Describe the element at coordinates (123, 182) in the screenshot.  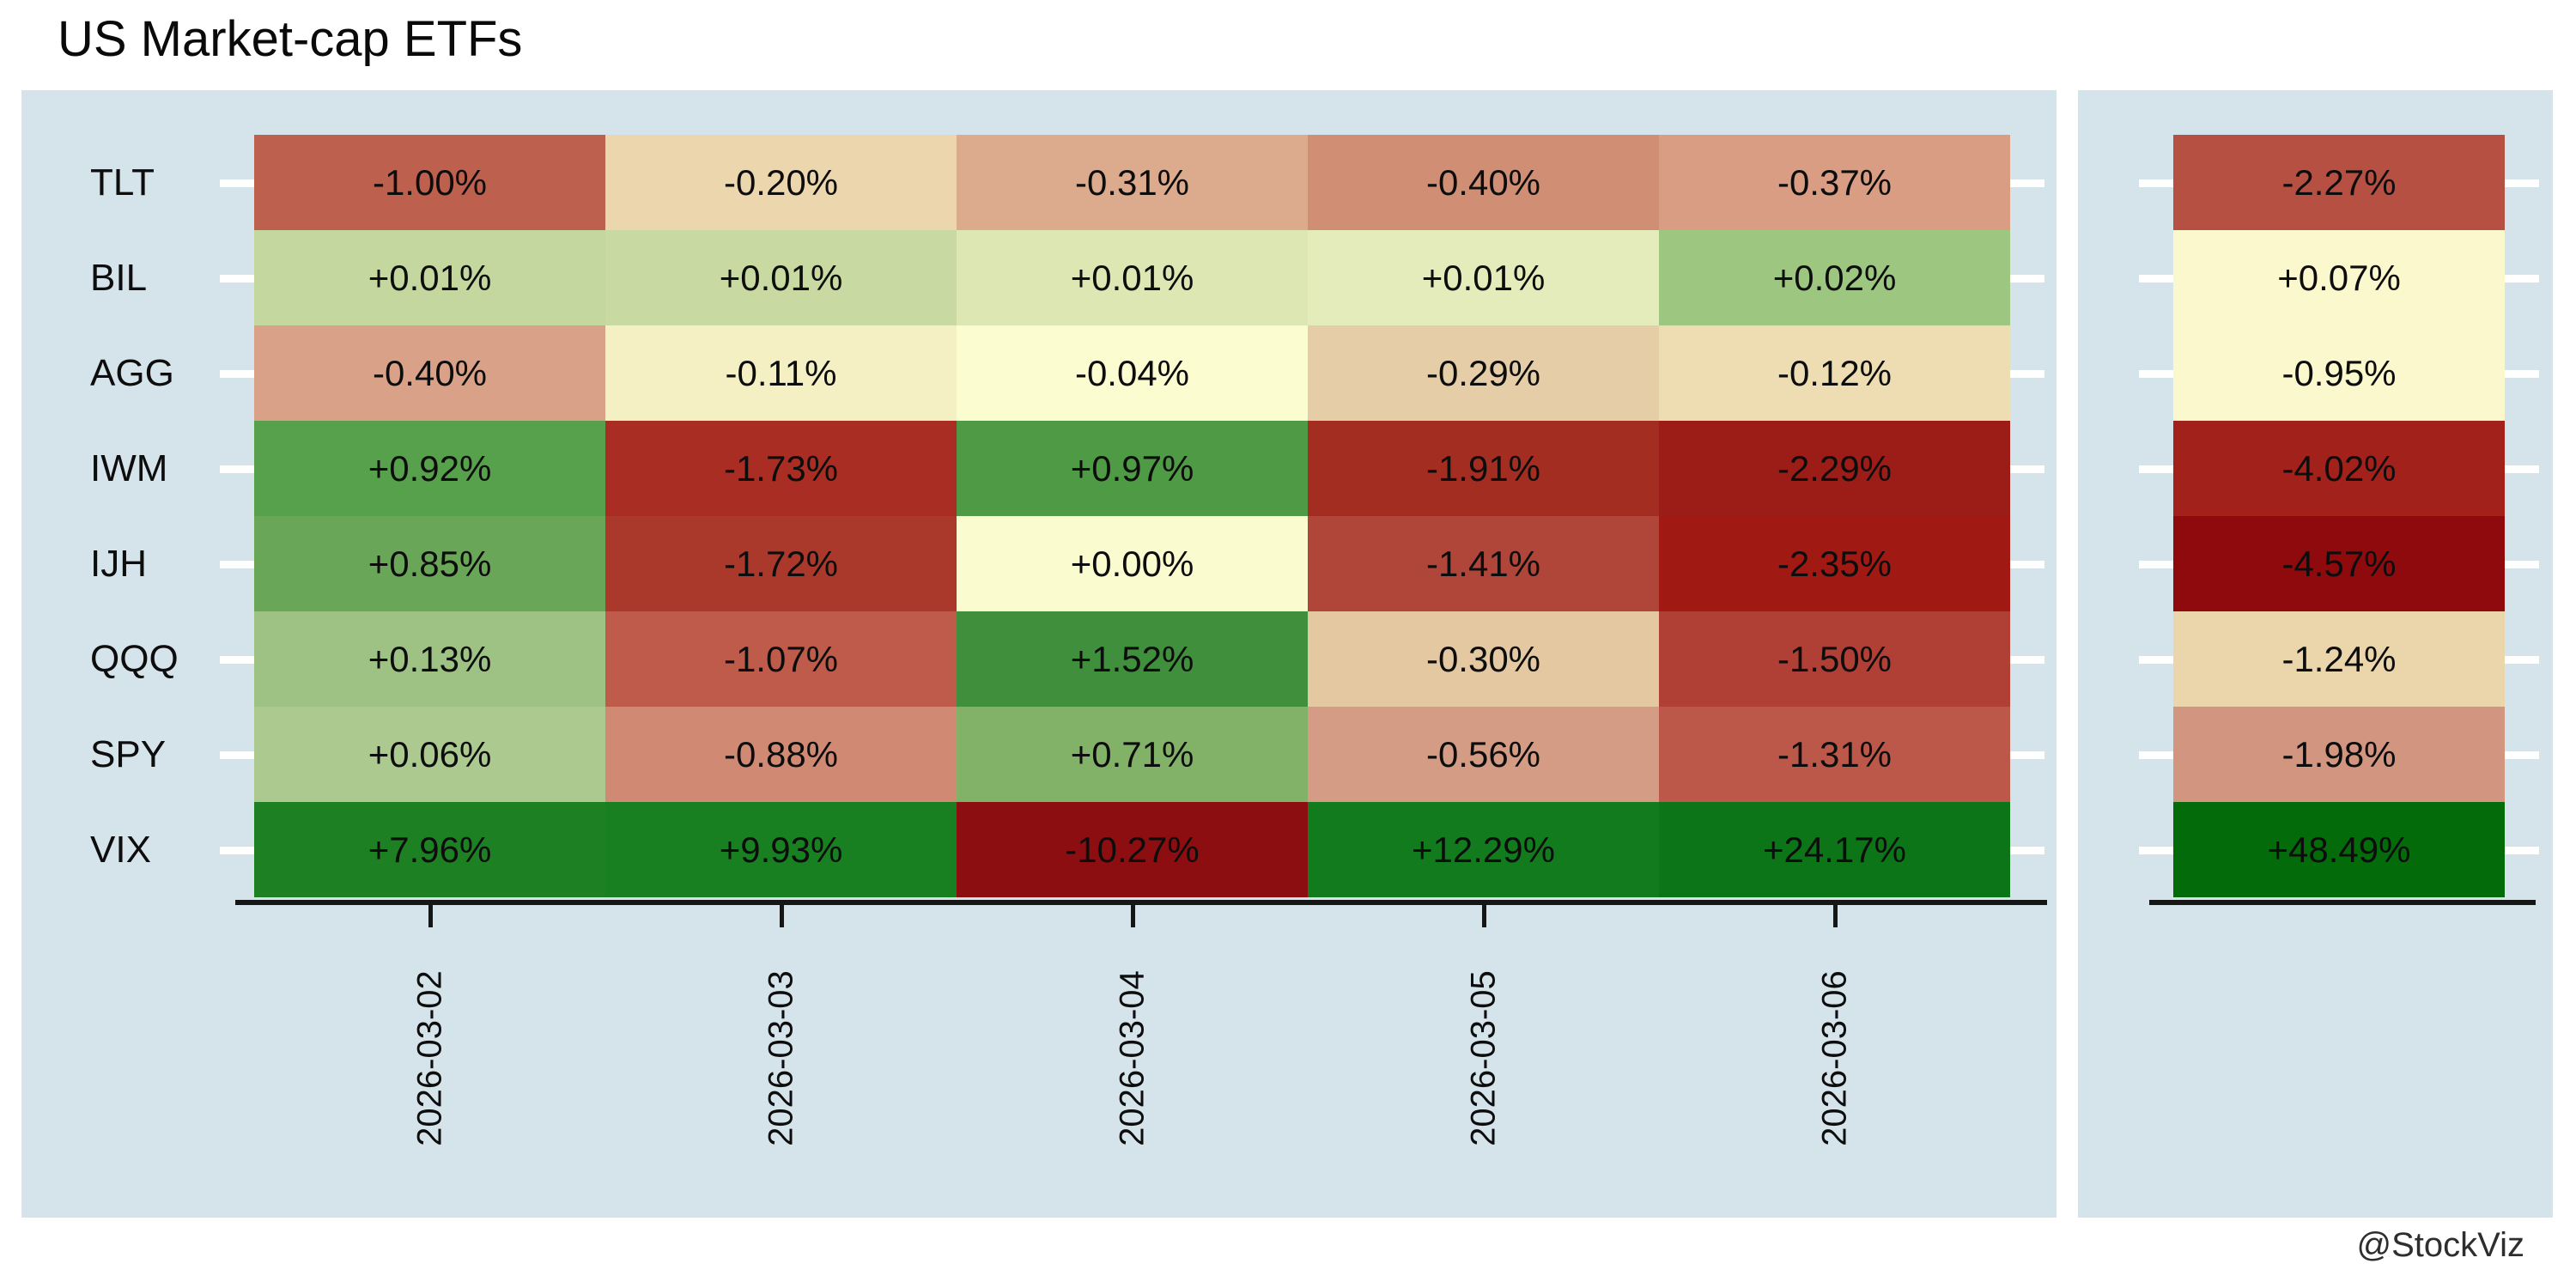
I see `row-label: TLT` at that location.